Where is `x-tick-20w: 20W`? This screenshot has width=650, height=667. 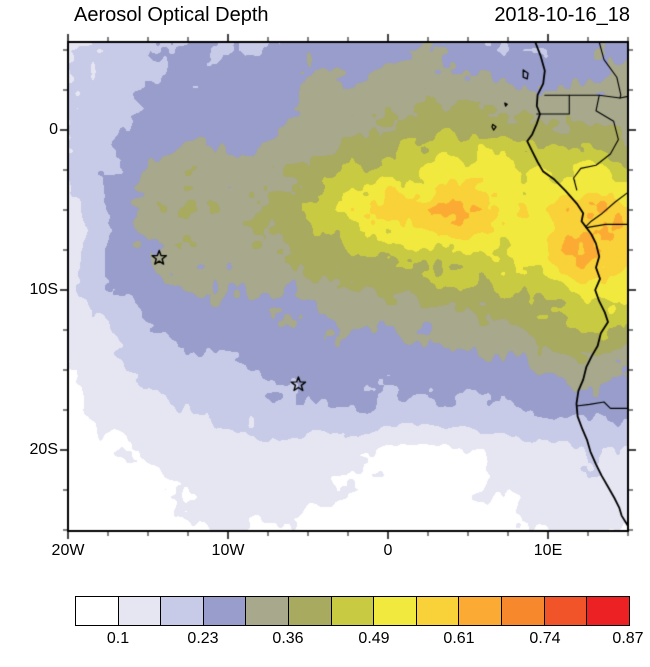 x-tick-20w: 20W is located at coordinates (68, 550).